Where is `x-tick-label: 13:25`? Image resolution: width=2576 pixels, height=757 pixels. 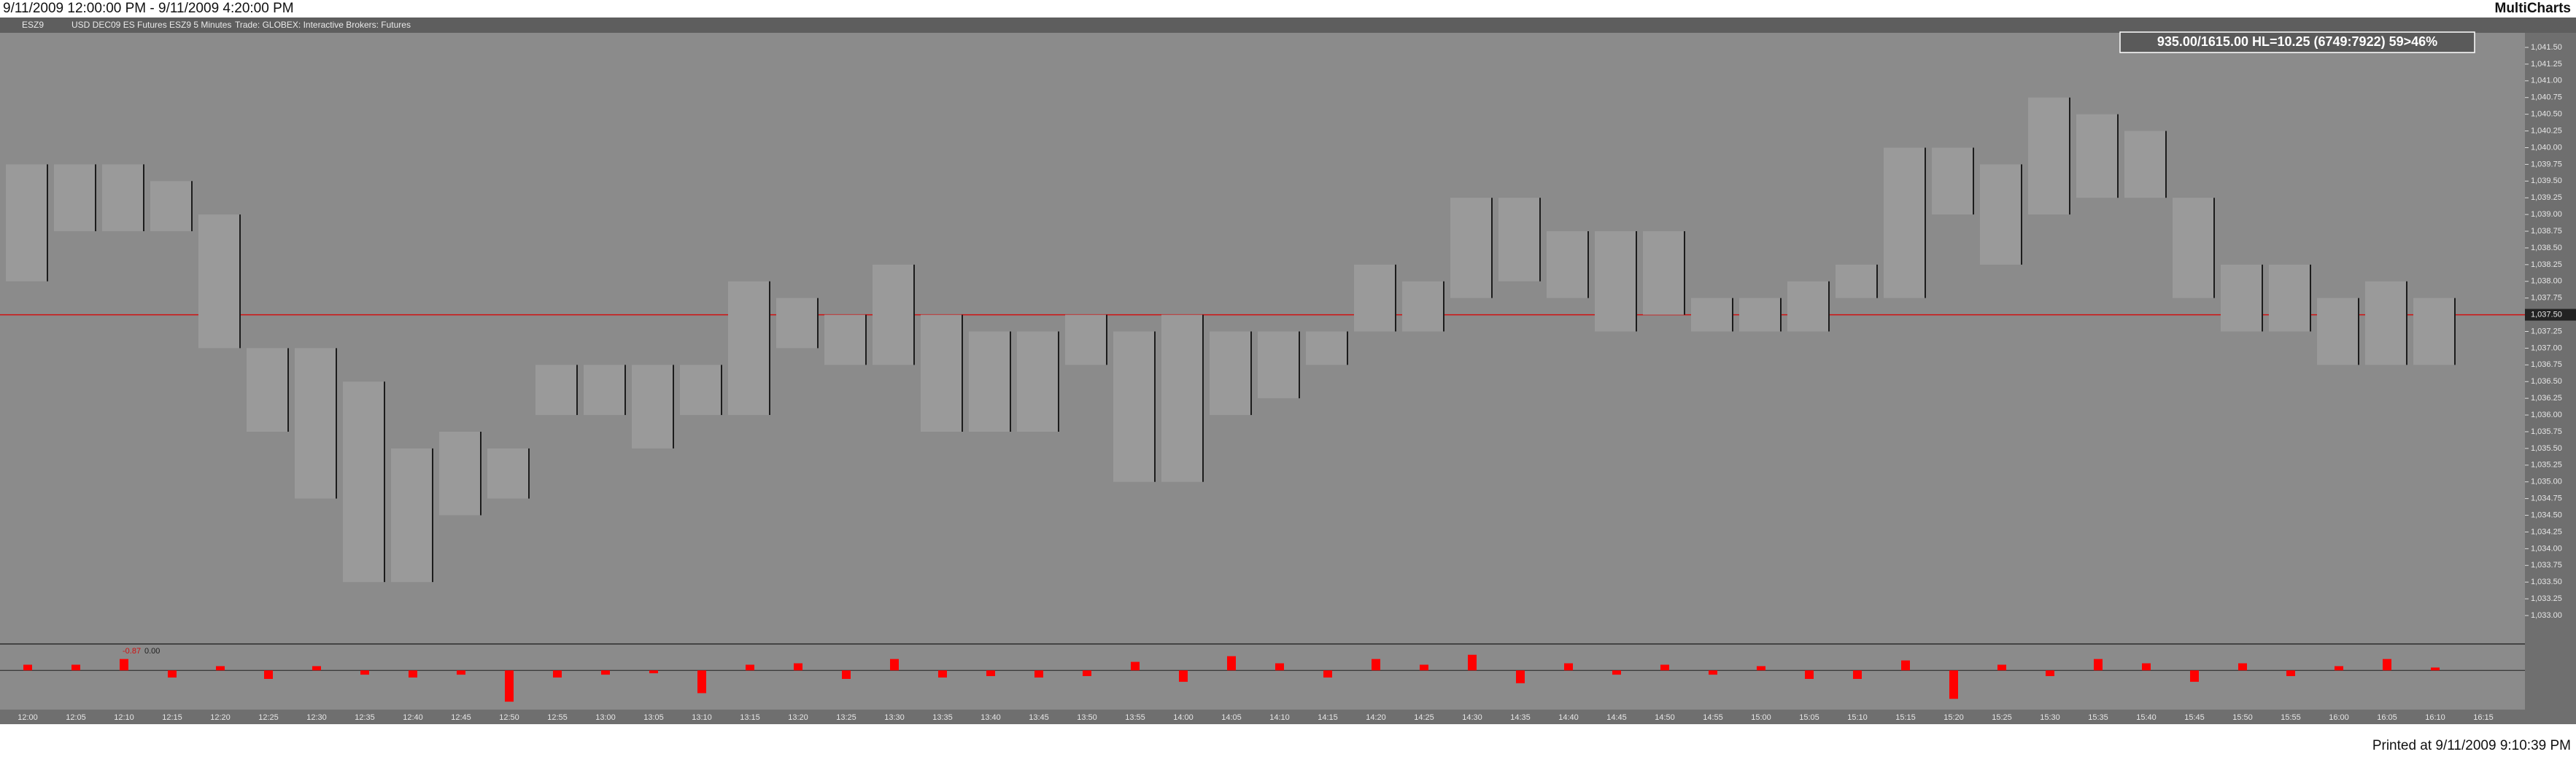
x-tick-label: 13:25 is located at coordinates (846, 717).